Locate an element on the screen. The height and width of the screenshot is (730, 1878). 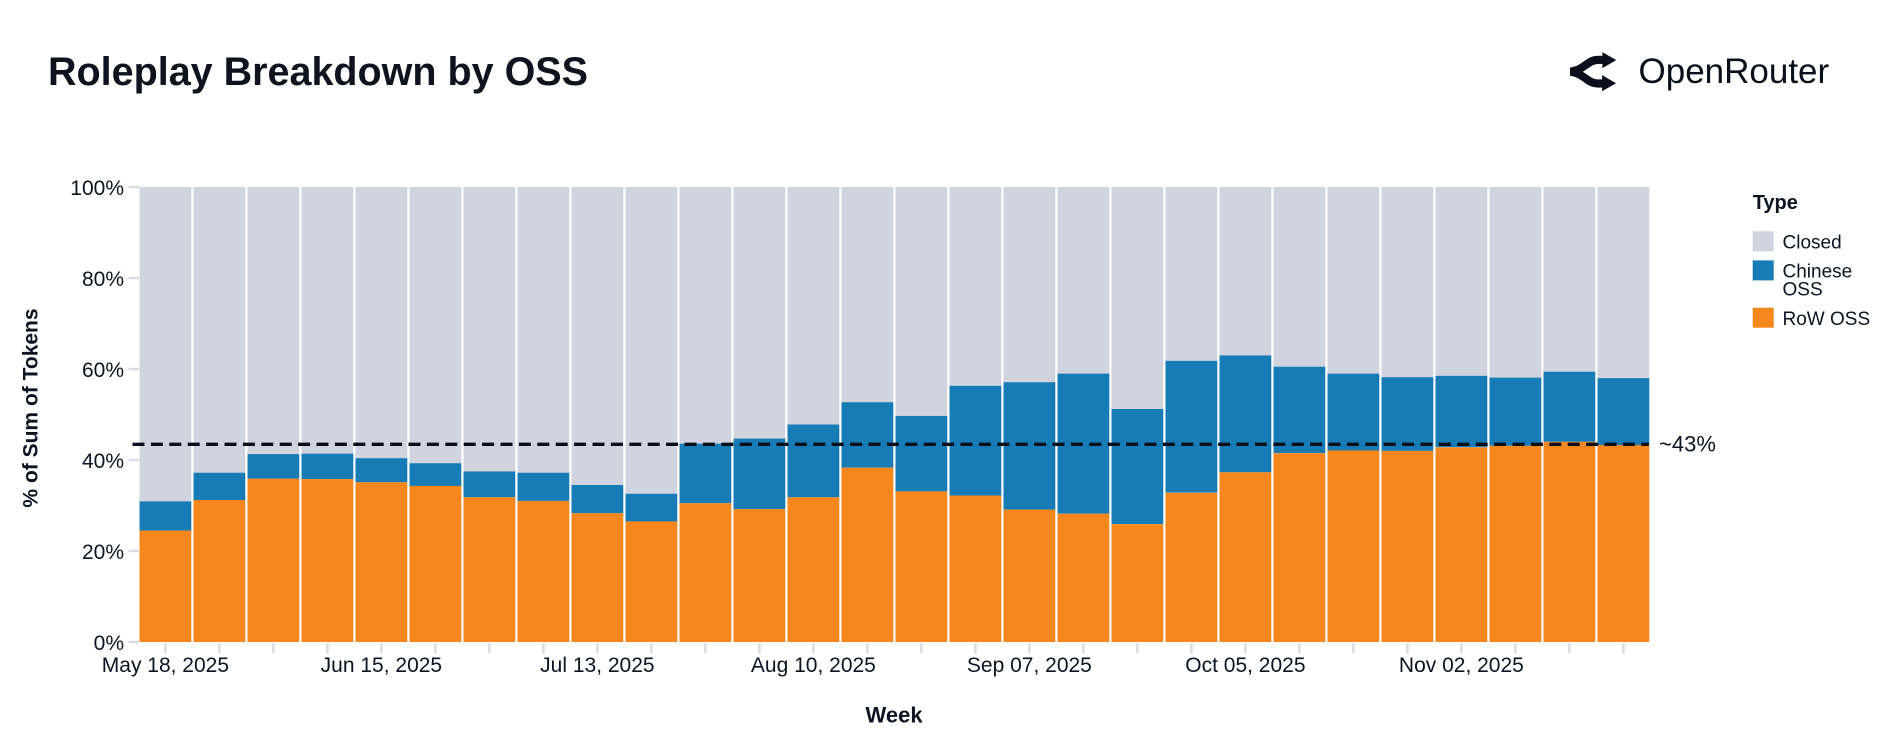
svg-text: OpenRouter is located at coordinates (1734, 71).